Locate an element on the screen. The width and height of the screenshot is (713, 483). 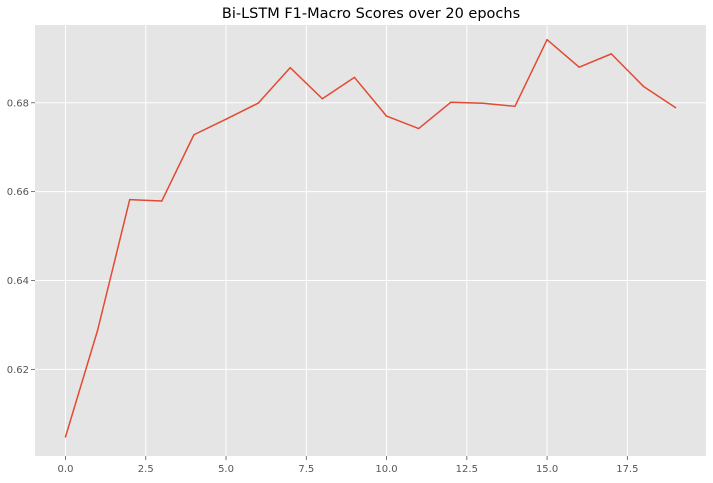
y-axis: 0.62 0.64 0.66 0.68 is located at coordinates (21, 237).